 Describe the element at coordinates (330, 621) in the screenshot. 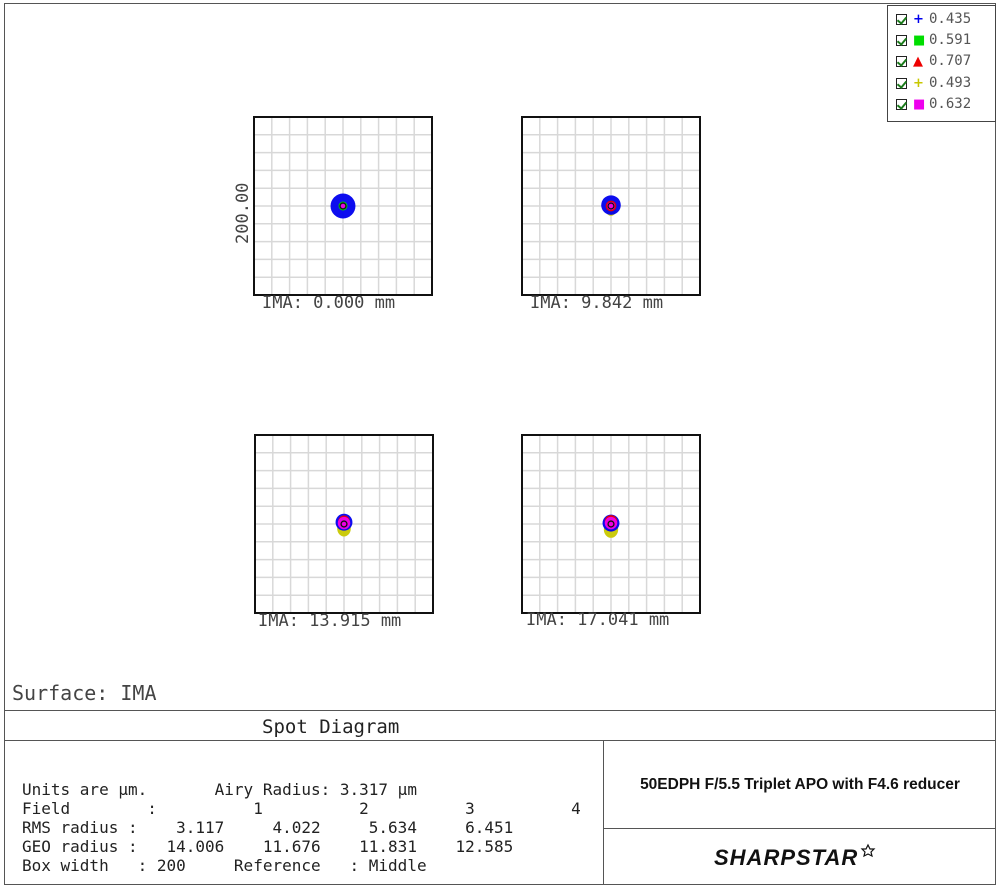

I see `field-label-3: IMA: 13.915 mm` at that location.